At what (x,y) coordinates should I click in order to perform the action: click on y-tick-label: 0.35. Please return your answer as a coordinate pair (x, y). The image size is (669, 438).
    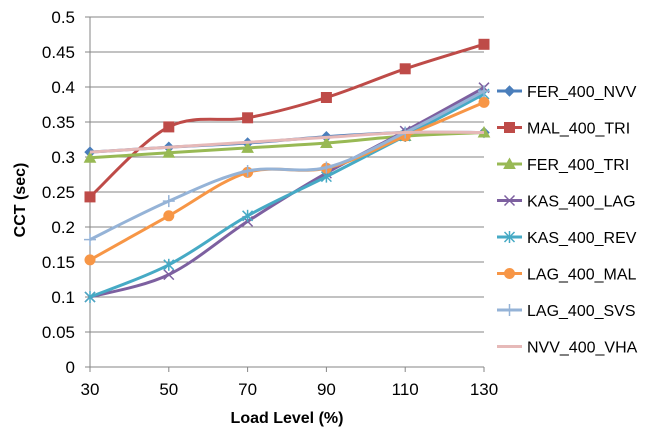
    Looking at the image, I should click on (58, 122).